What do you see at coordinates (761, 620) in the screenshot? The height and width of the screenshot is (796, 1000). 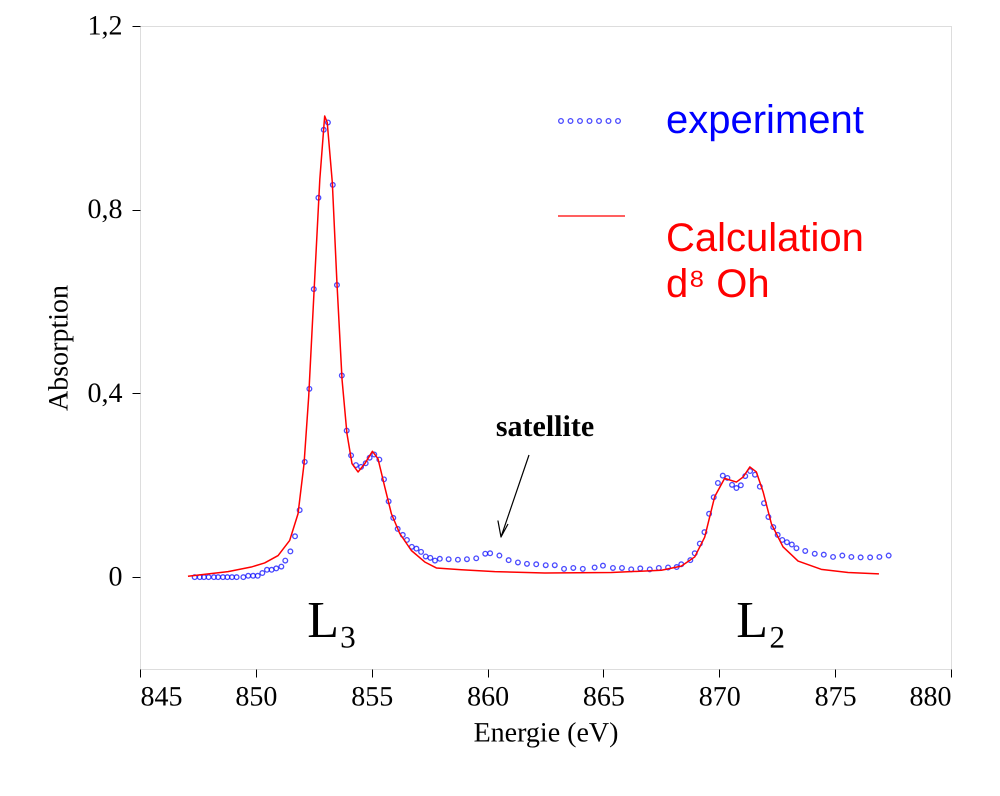 I see `annotation: L₂` at bounding box center [761, 620].